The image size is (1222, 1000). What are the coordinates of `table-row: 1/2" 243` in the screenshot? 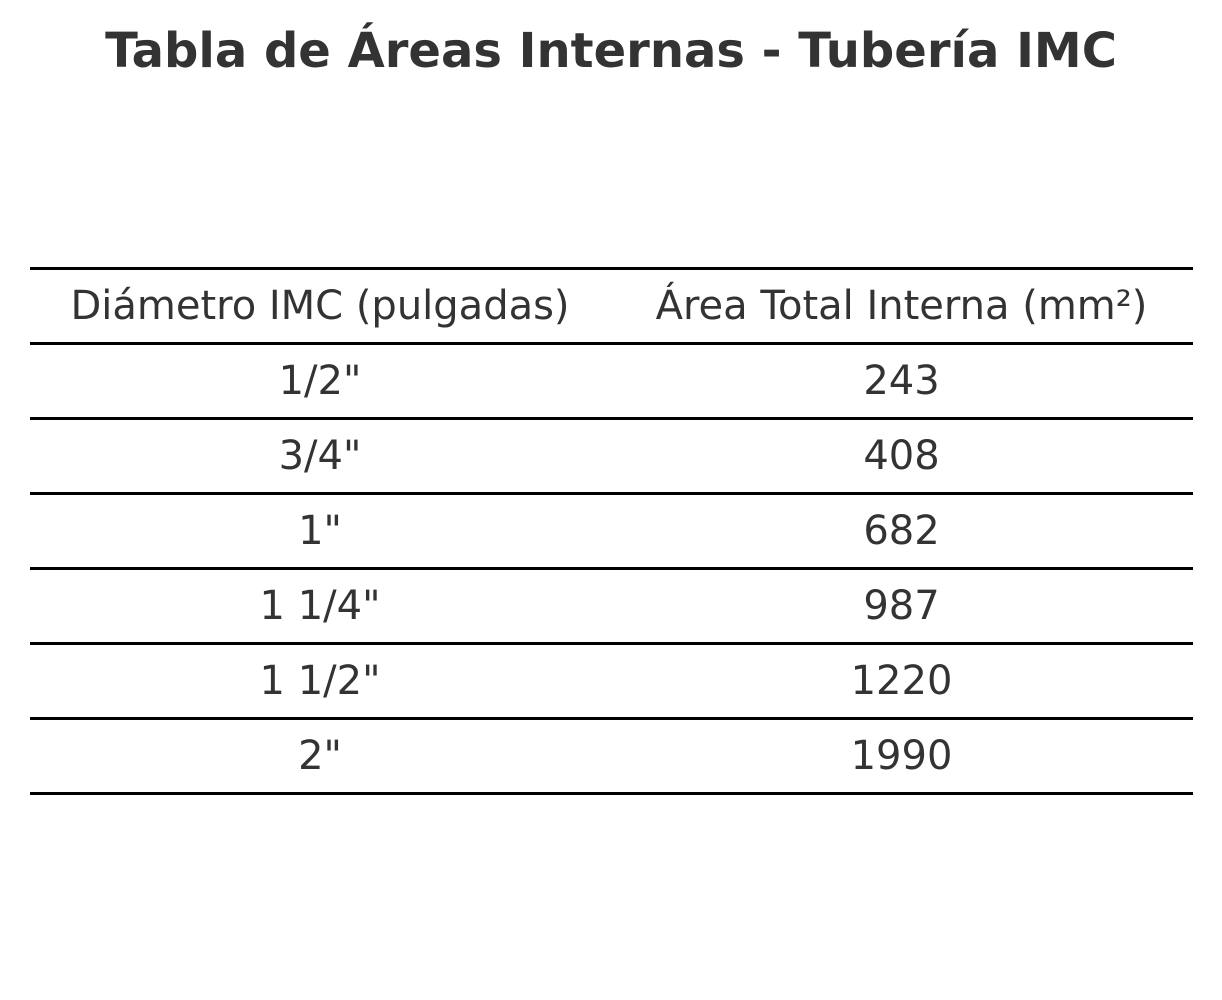 It's located at (611, 381).